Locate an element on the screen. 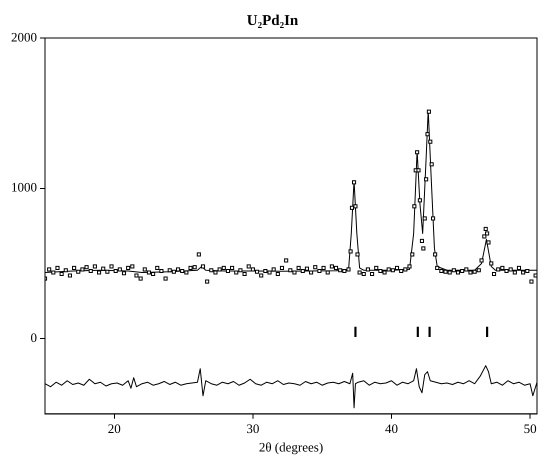 The image size is (551, 464). chart-title: U₂Pd₂In is located at coordinates (272, 20).